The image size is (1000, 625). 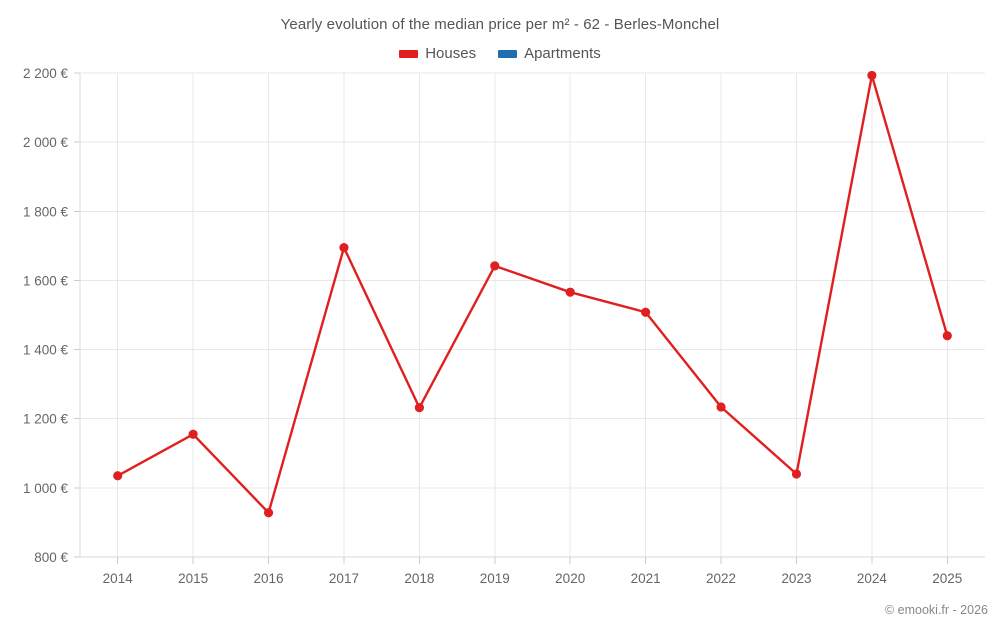 I want to click on y-axis-tick-label: 800 €, so click(x=51, y=557).